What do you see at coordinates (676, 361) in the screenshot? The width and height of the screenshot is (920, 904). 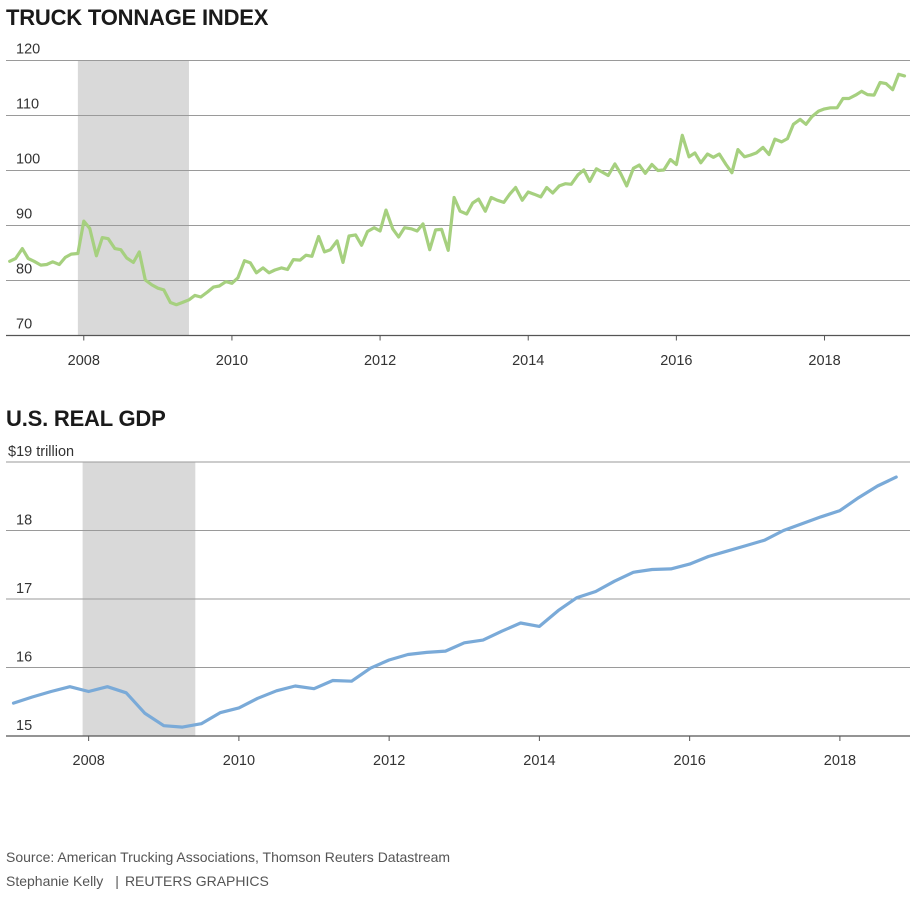 I see `truck-x-tick-label: 2016` at bounding box center [676, 361].